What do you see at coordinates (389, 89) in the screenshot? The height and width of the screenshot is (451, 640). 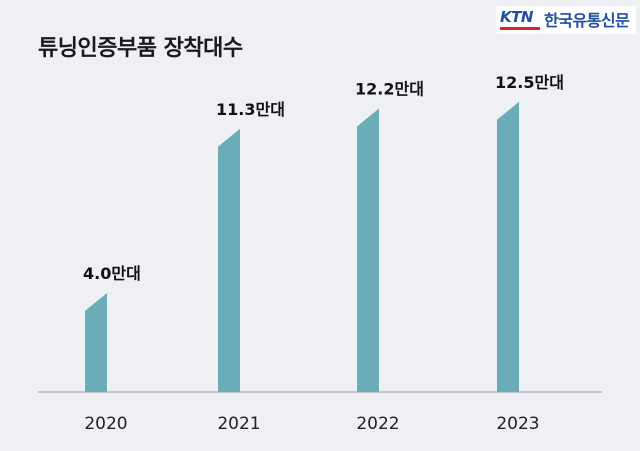 I see `data-label-2022: 12.2만대` at bounding box center [389, 89].